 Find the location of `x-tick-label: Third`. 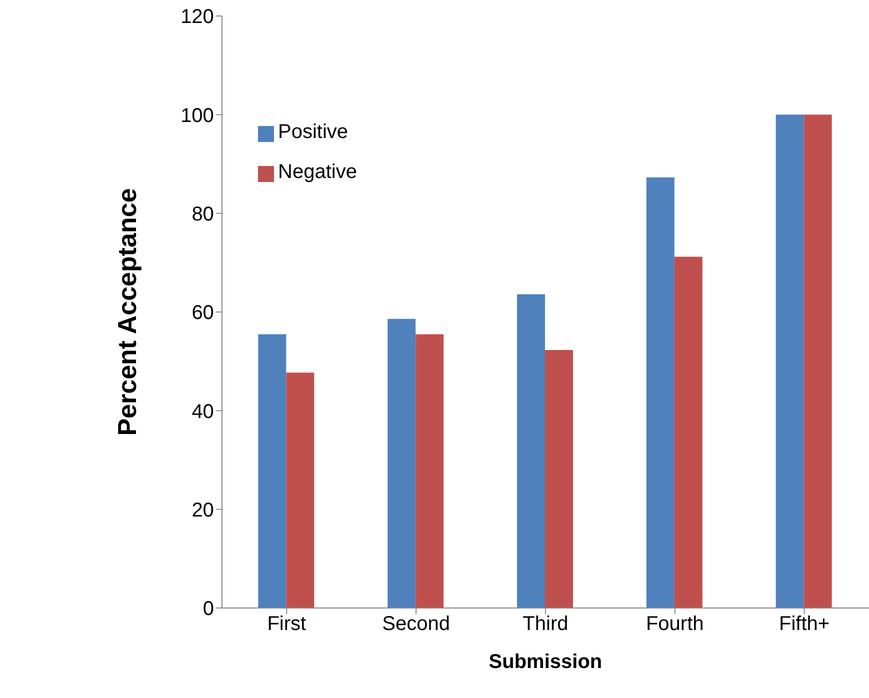

x-tick-label: Third is located at coordinates (545, 624).